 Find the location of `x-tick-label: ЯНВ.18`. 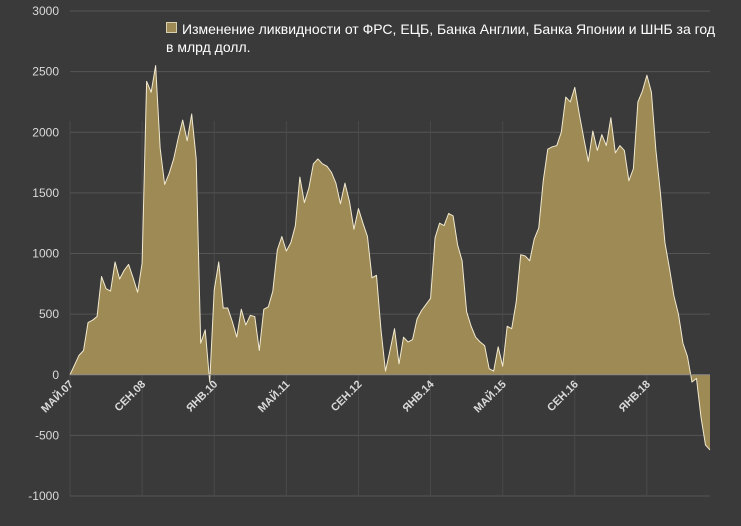

x-tick-label: ЯНВ.18 is located at coordinates (635, 396).